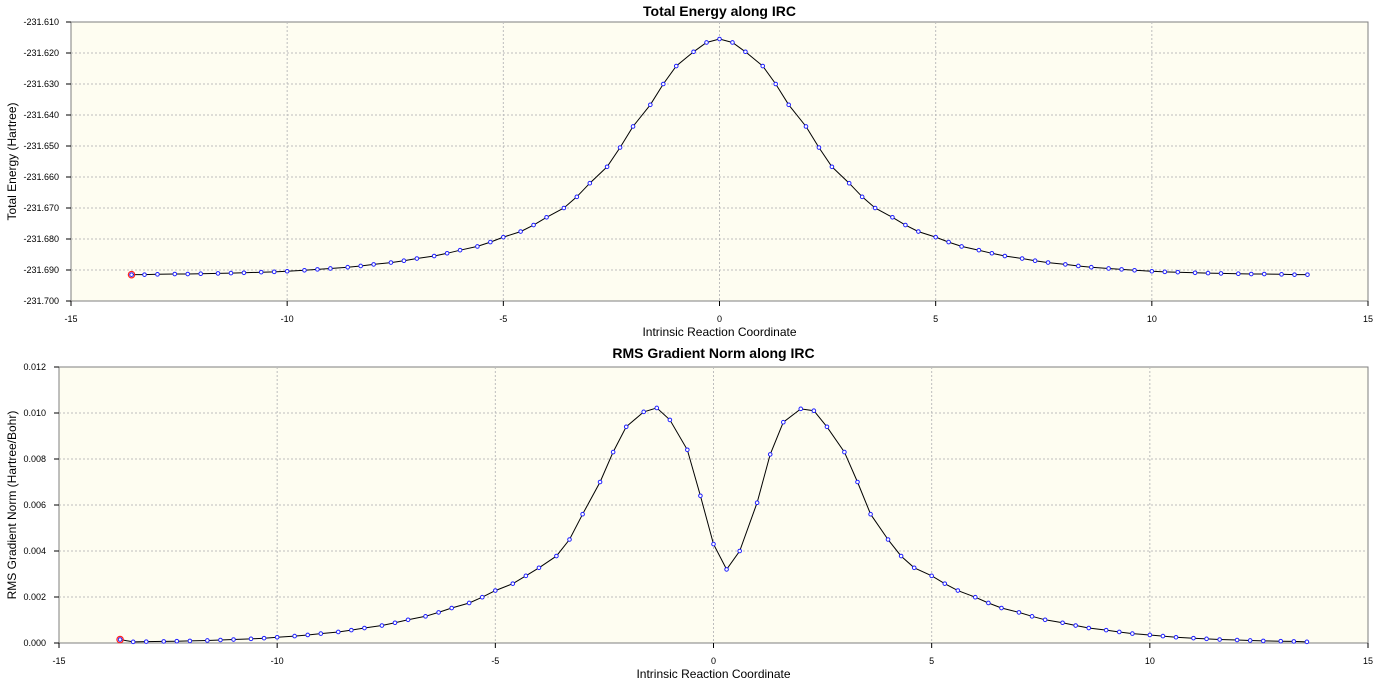 Image resolution: width=1380 pixels, height=686 pixels. I want to click on y-tick-label: 0.010, so click(34, 413).